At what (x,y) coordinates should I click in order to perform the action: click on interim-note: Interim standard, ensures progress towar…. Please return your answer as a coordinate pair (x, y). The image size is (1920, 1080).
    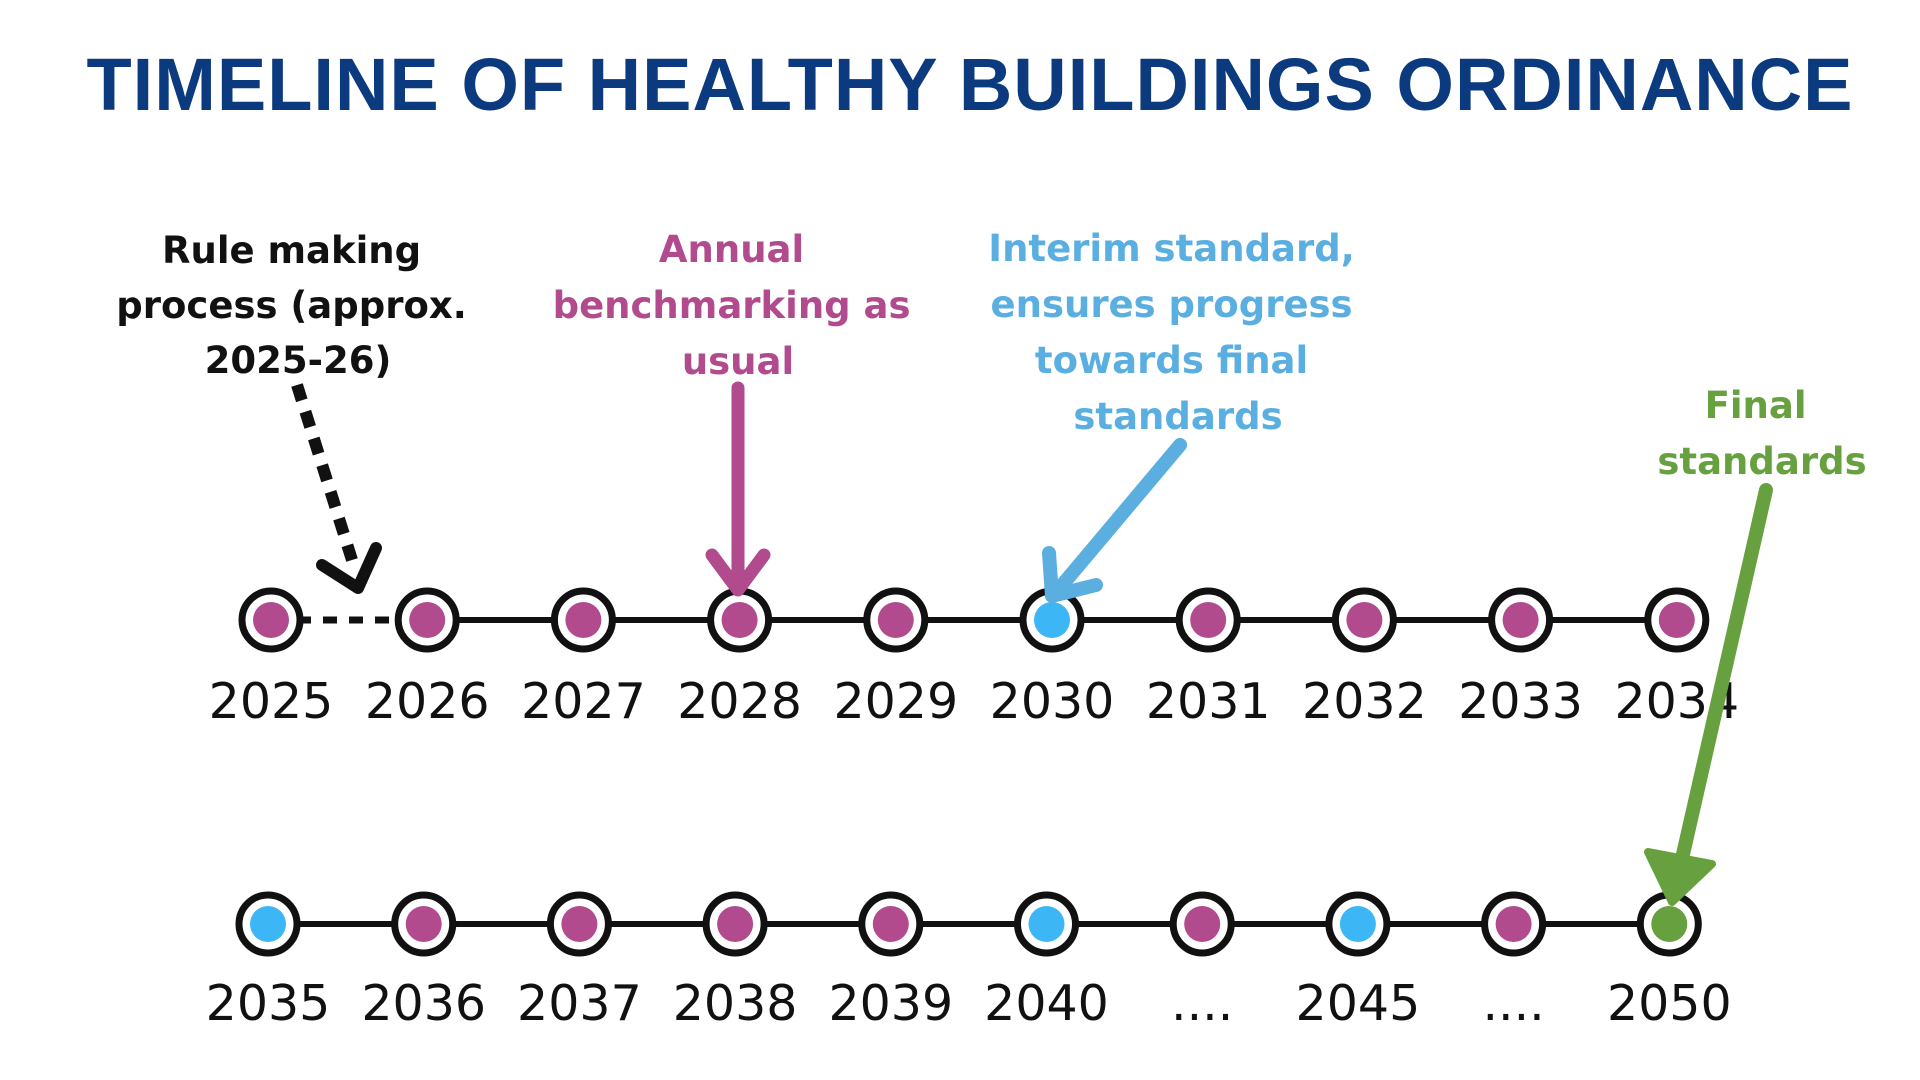
    Looking at the image, I should click on (1177, 332).